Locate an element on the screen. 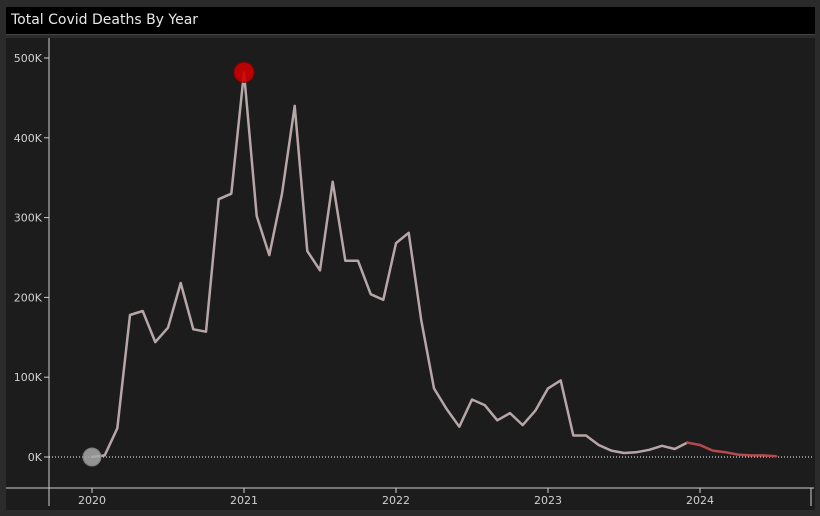 The width and height of the screenshot is (820, 516). chart-title-bar: Total Covid Deaths By Year is located at coordinates (410, 21).